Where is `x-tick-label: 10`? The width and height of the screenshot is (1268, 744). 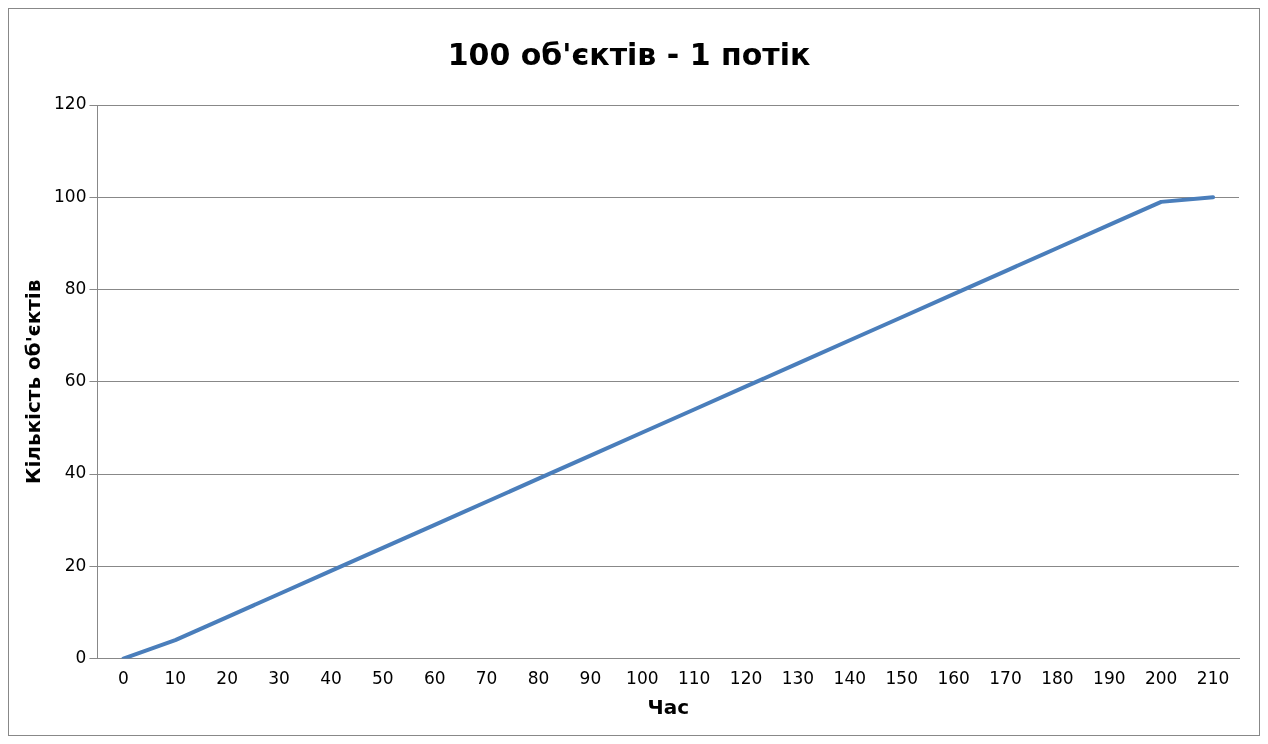 x-tick-label: 10 is located at coordinates (175, 678).